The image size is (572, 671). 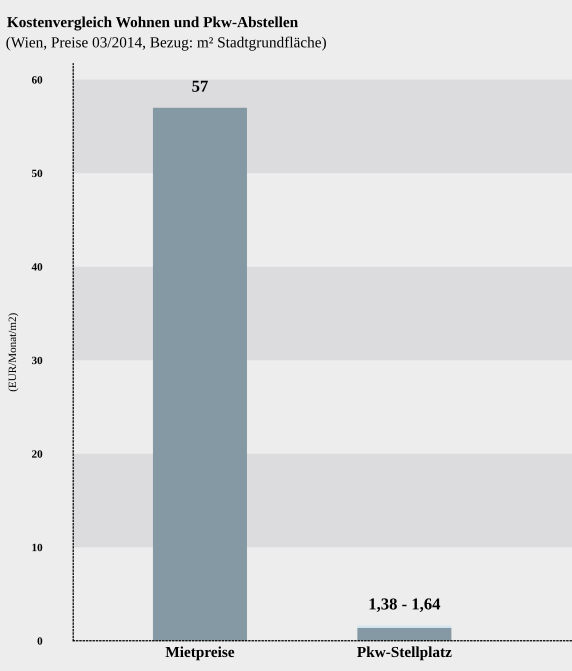 What do you see at coordinates (37, 360) in the screenshot?
I see `y-tick-label: 30` at bounding box center [37, 360].